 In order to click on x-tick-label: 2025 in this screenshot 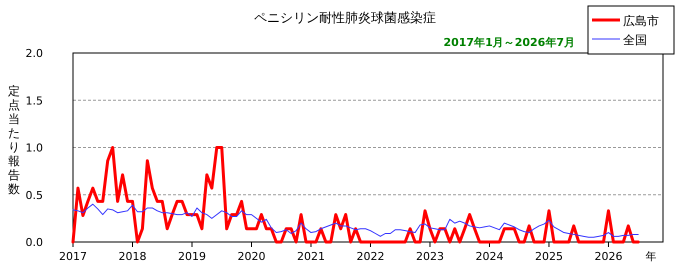, I will do `click(548, 256)`.